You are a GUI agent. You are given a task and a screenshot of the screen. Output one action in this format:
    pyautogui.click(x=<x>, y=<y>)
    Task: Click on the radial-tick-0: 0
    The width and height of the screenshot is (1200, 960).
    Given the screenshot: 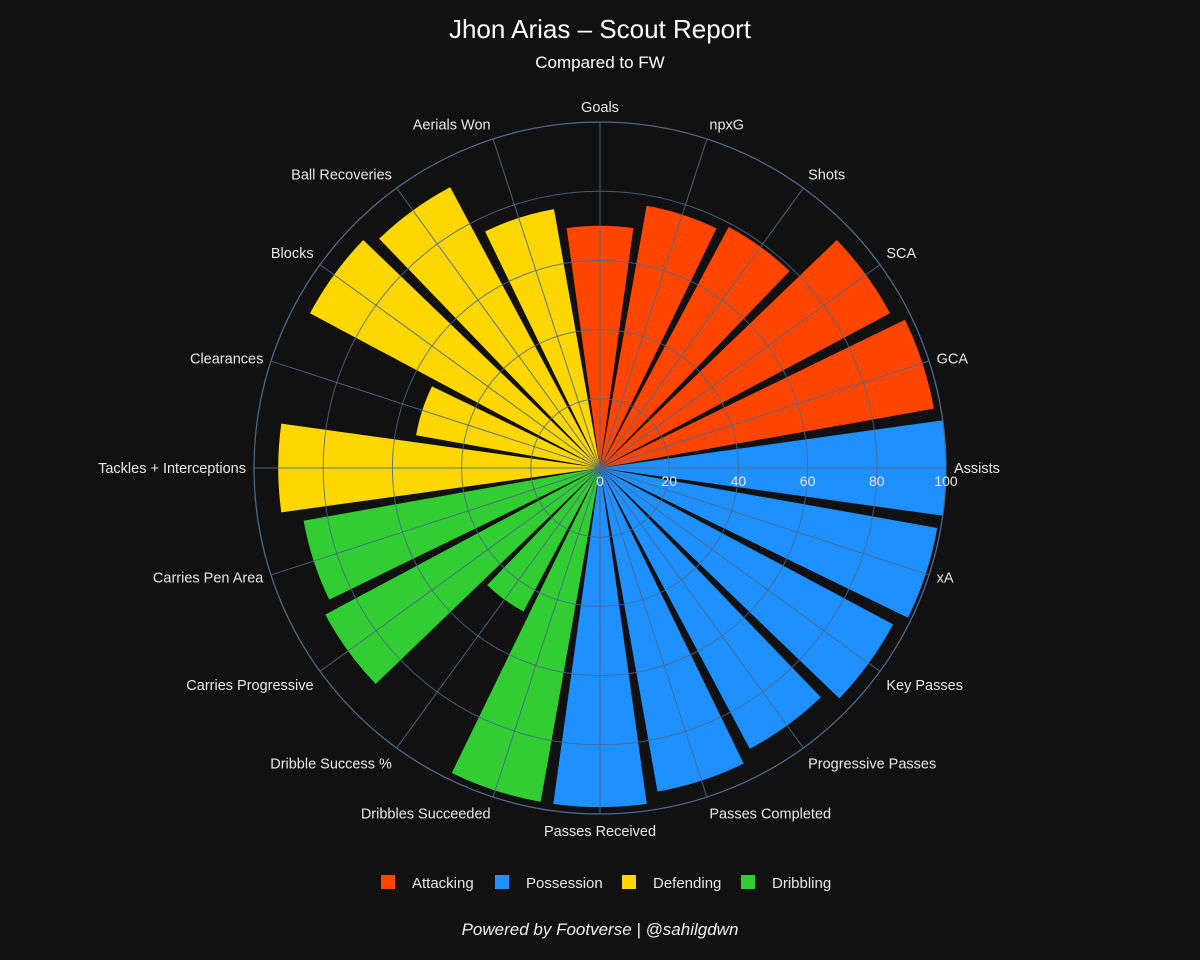 What is the action you would take?
    pyautogui.click(x=600, y=481)
    